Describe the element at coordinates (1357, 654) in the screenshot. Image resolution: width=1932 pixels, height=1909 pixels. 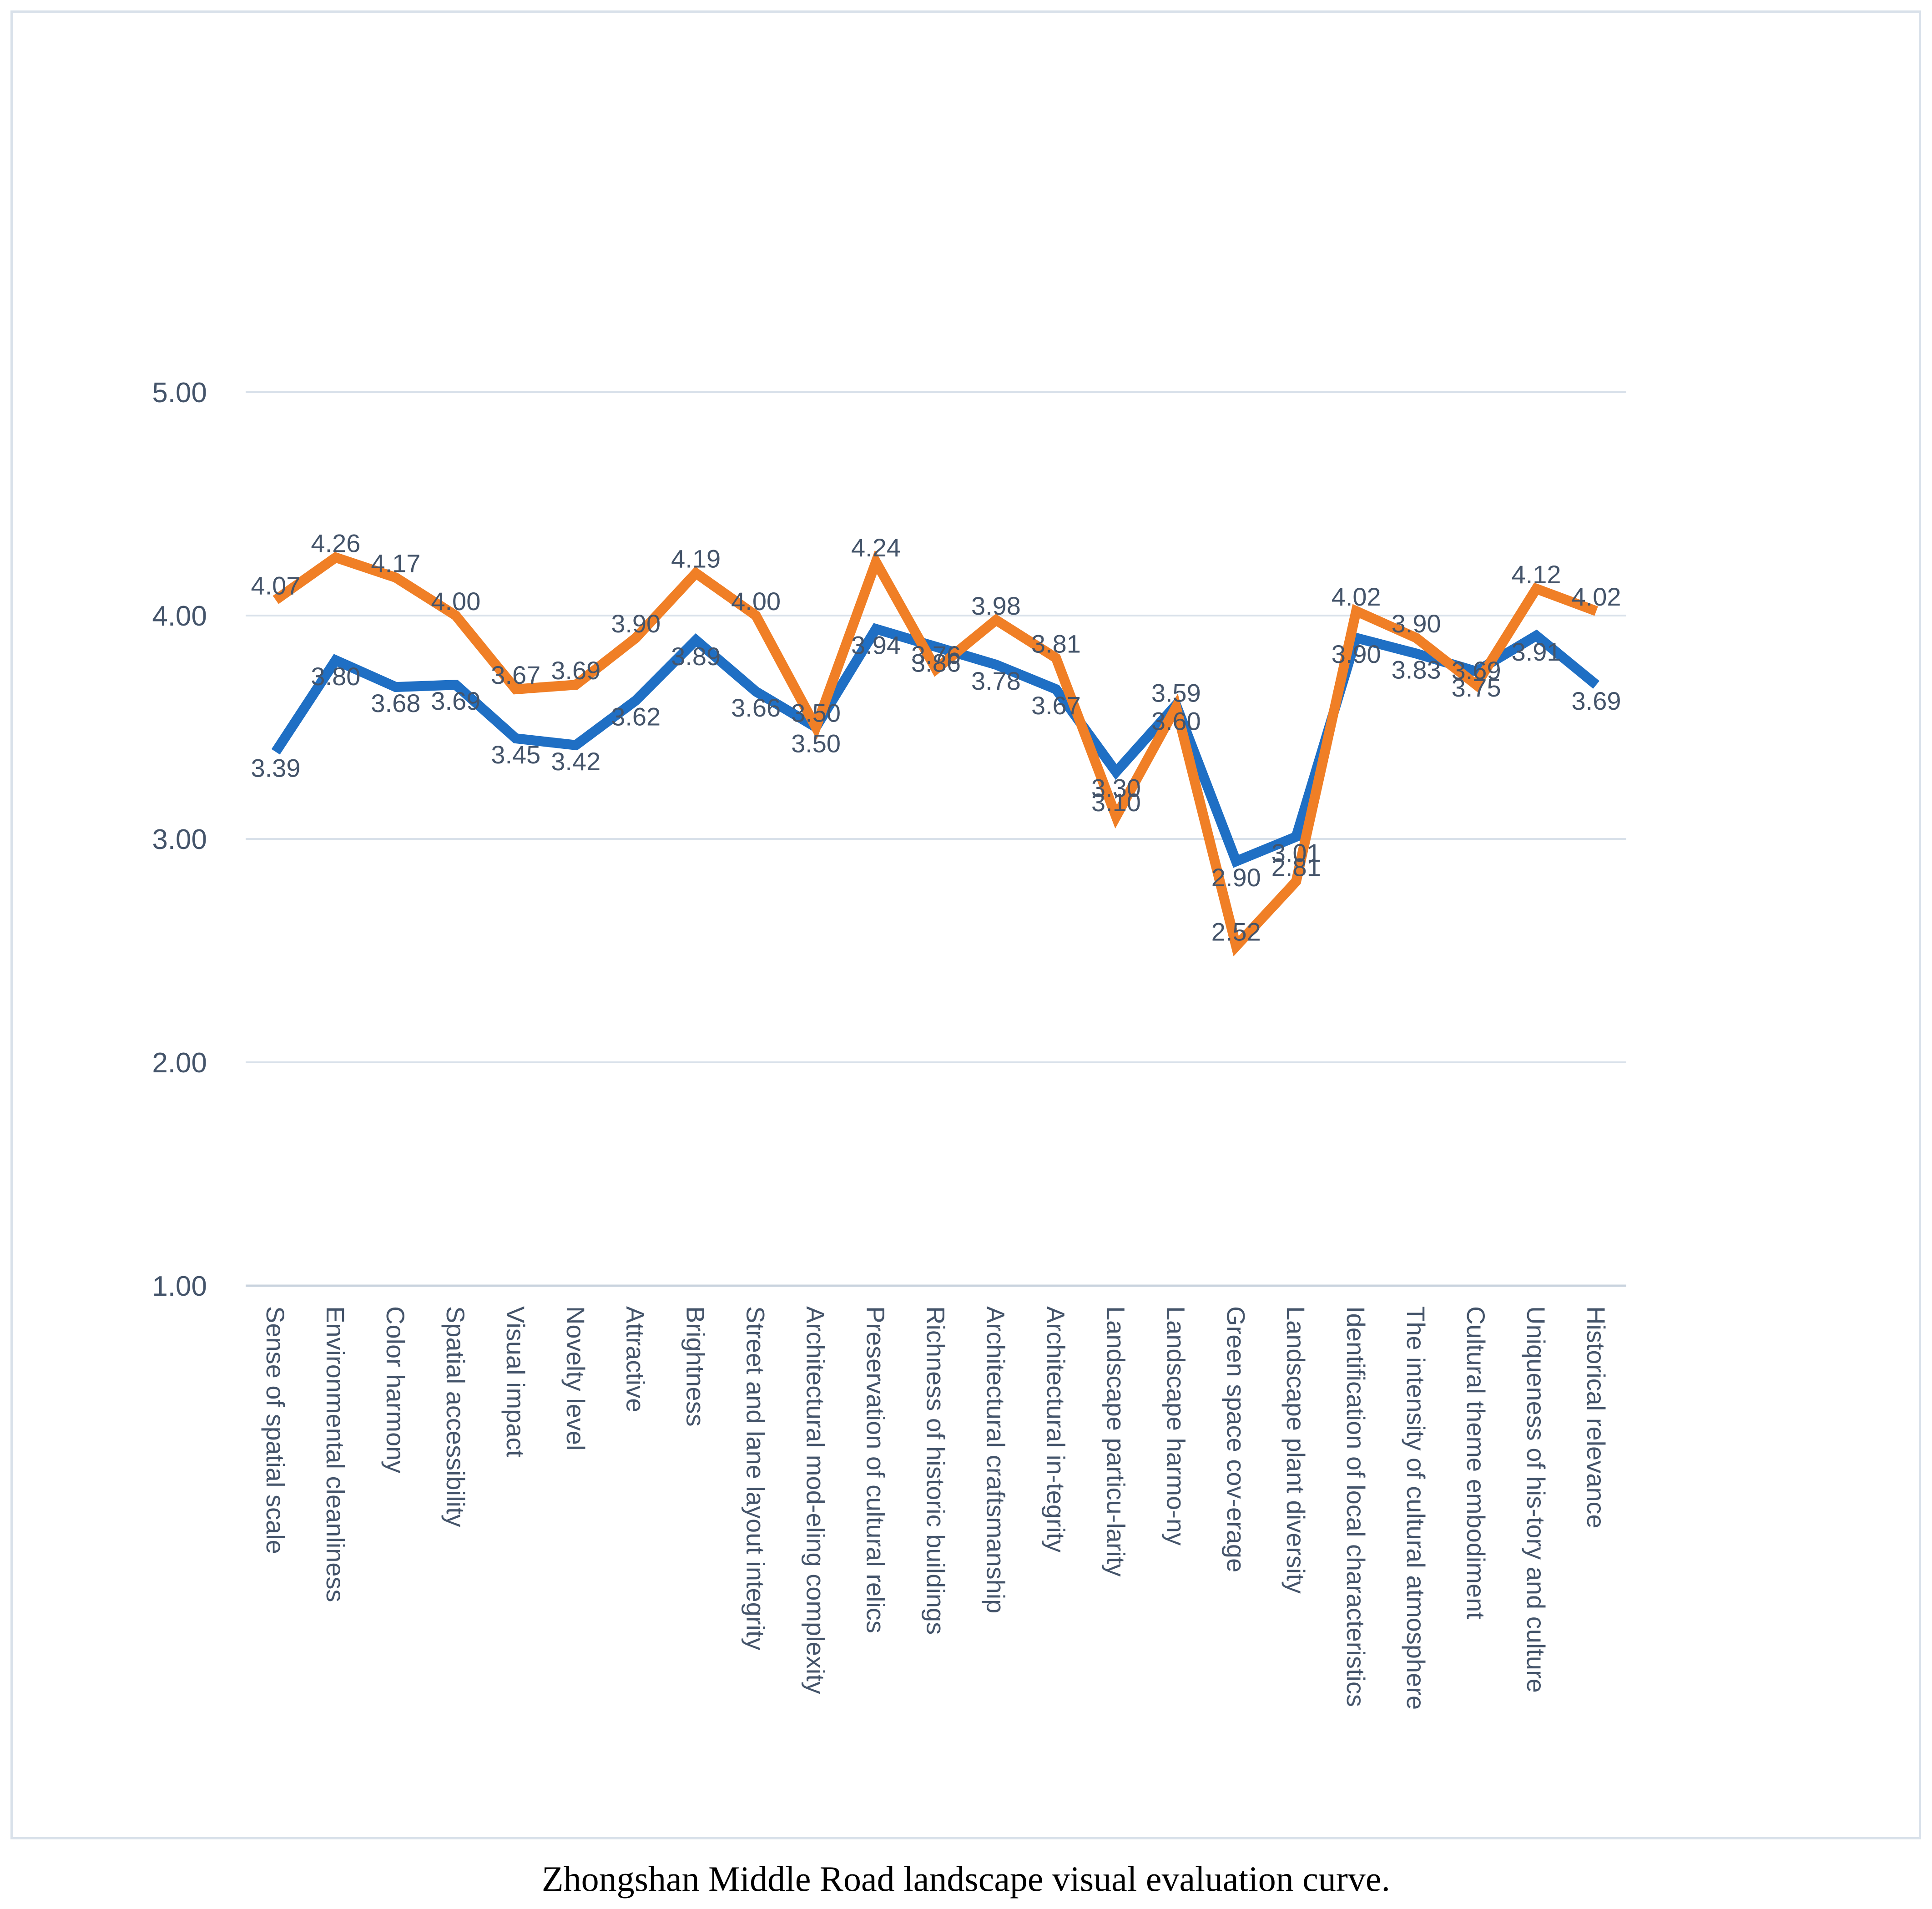
I see `data-label-series-1: 3.90` at that location.